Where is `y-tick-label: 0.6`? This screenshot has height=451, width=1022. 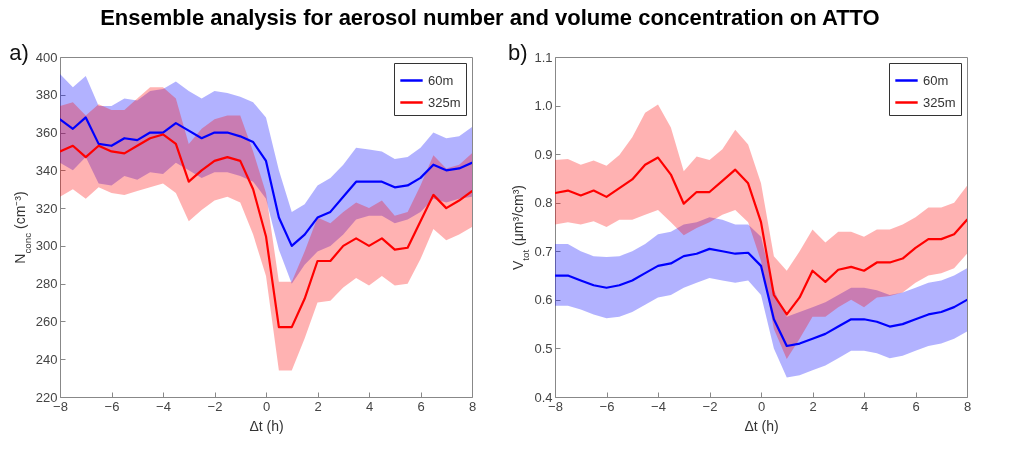
y-tick-label: 0.6 is located at coordinates (543, 300).